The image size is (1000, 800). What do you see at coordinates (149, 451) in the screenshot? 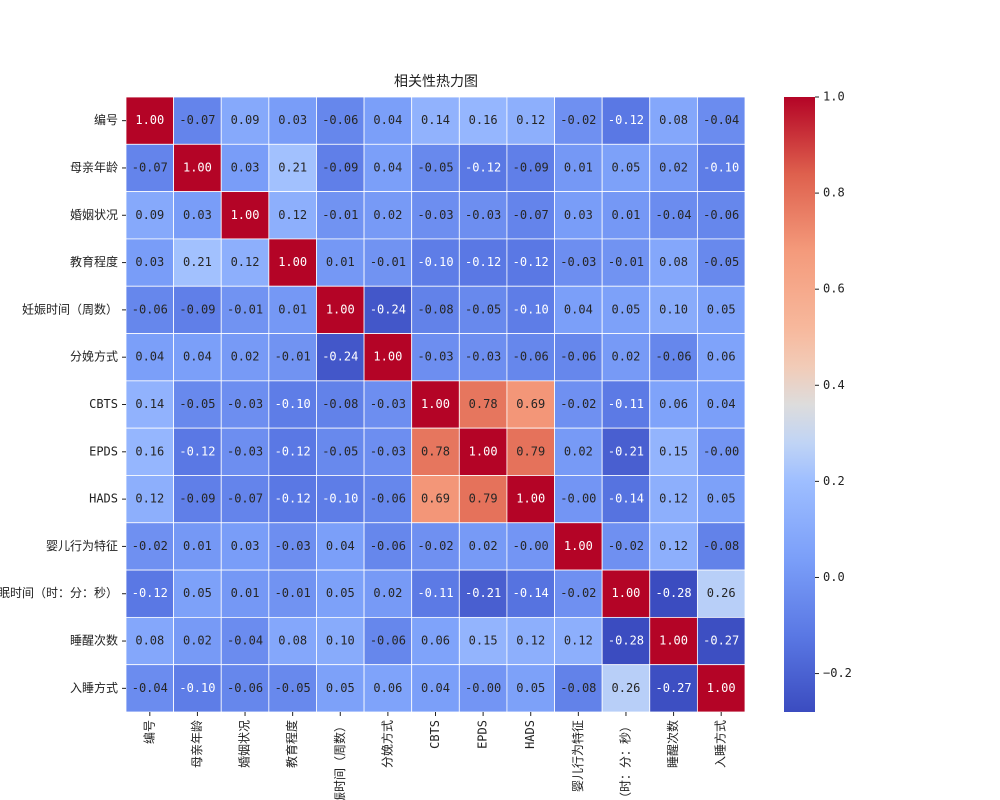
I see `cell-label: 0.16` at bounding box center [149, 451].